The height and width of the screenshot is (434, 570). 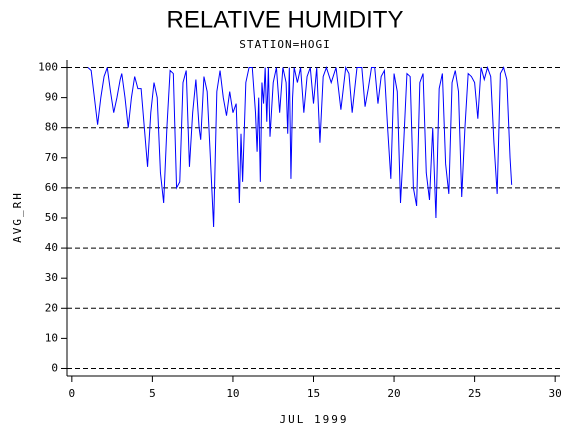 I want to click on x-tick-label: 25, so click(x=474, y=393).